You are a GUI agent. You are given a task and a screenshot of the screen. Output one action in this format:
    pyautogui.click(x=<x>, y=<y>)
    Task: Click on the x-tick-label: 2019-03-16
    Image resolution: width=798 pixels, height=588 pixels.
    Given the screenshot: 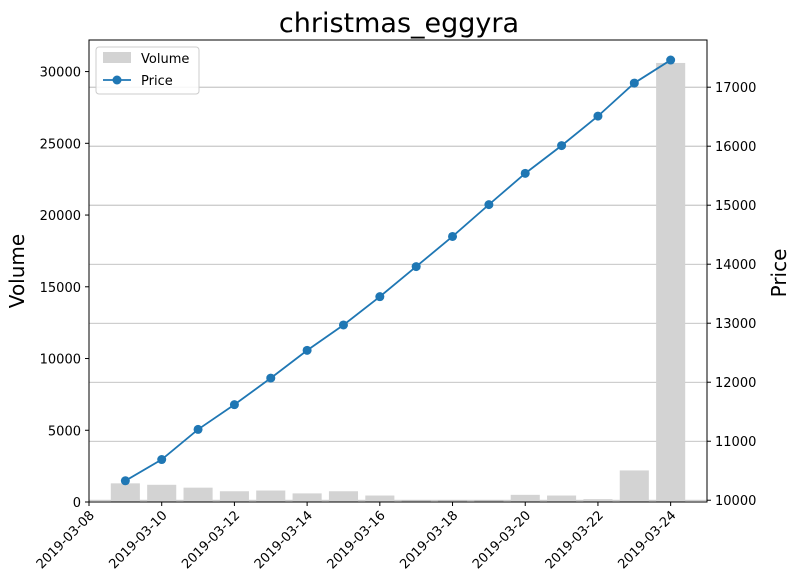 What is the action you would take?
    pyautogui.click(x=357, y=540)
    